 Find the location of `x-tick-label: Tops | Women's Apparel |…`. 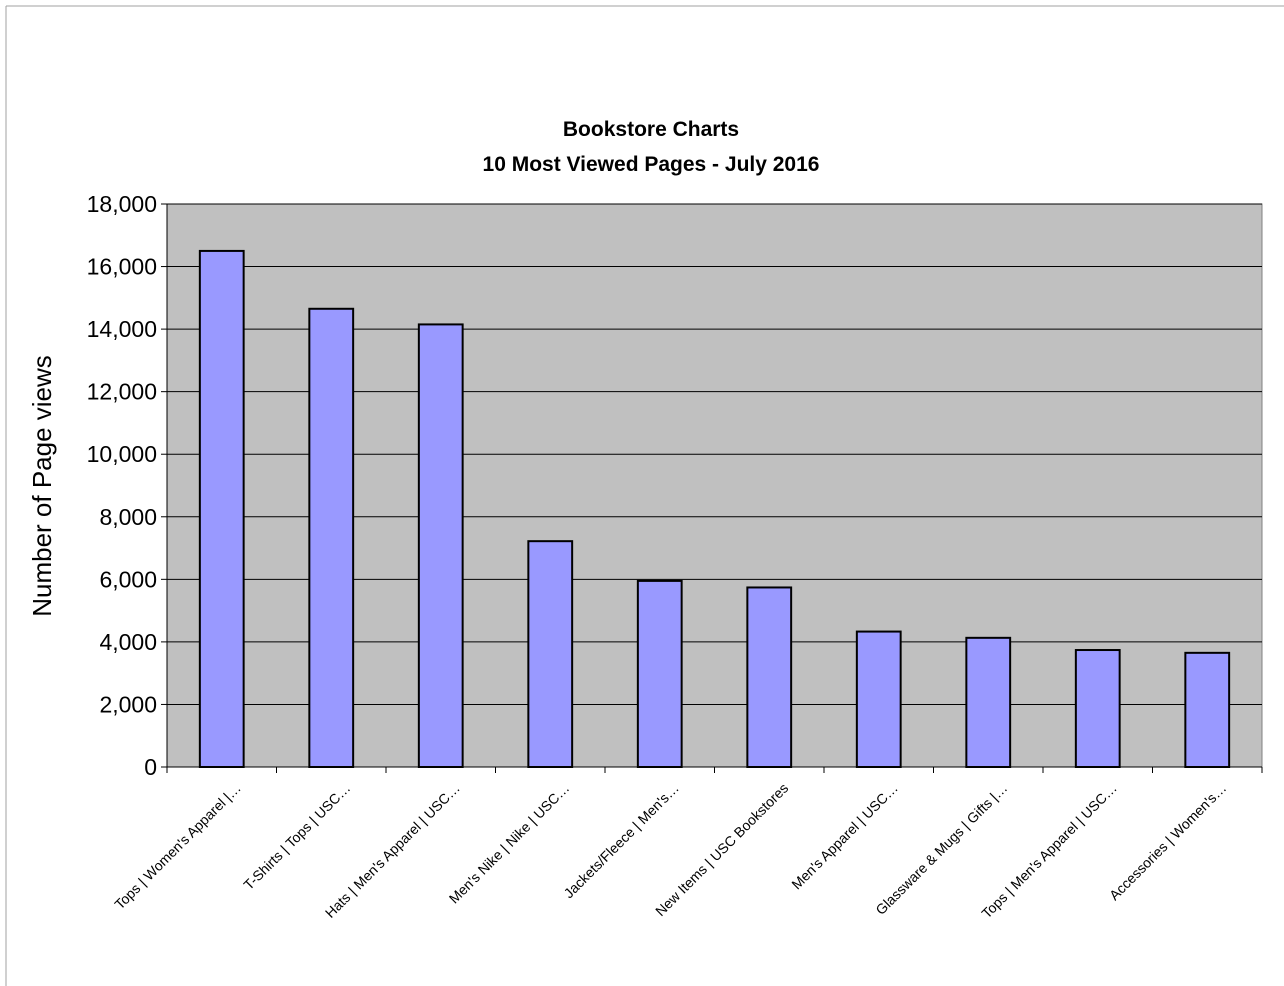

x-tick-label: Tops | Women's Apparel |… is located at coordinates (177, 846).